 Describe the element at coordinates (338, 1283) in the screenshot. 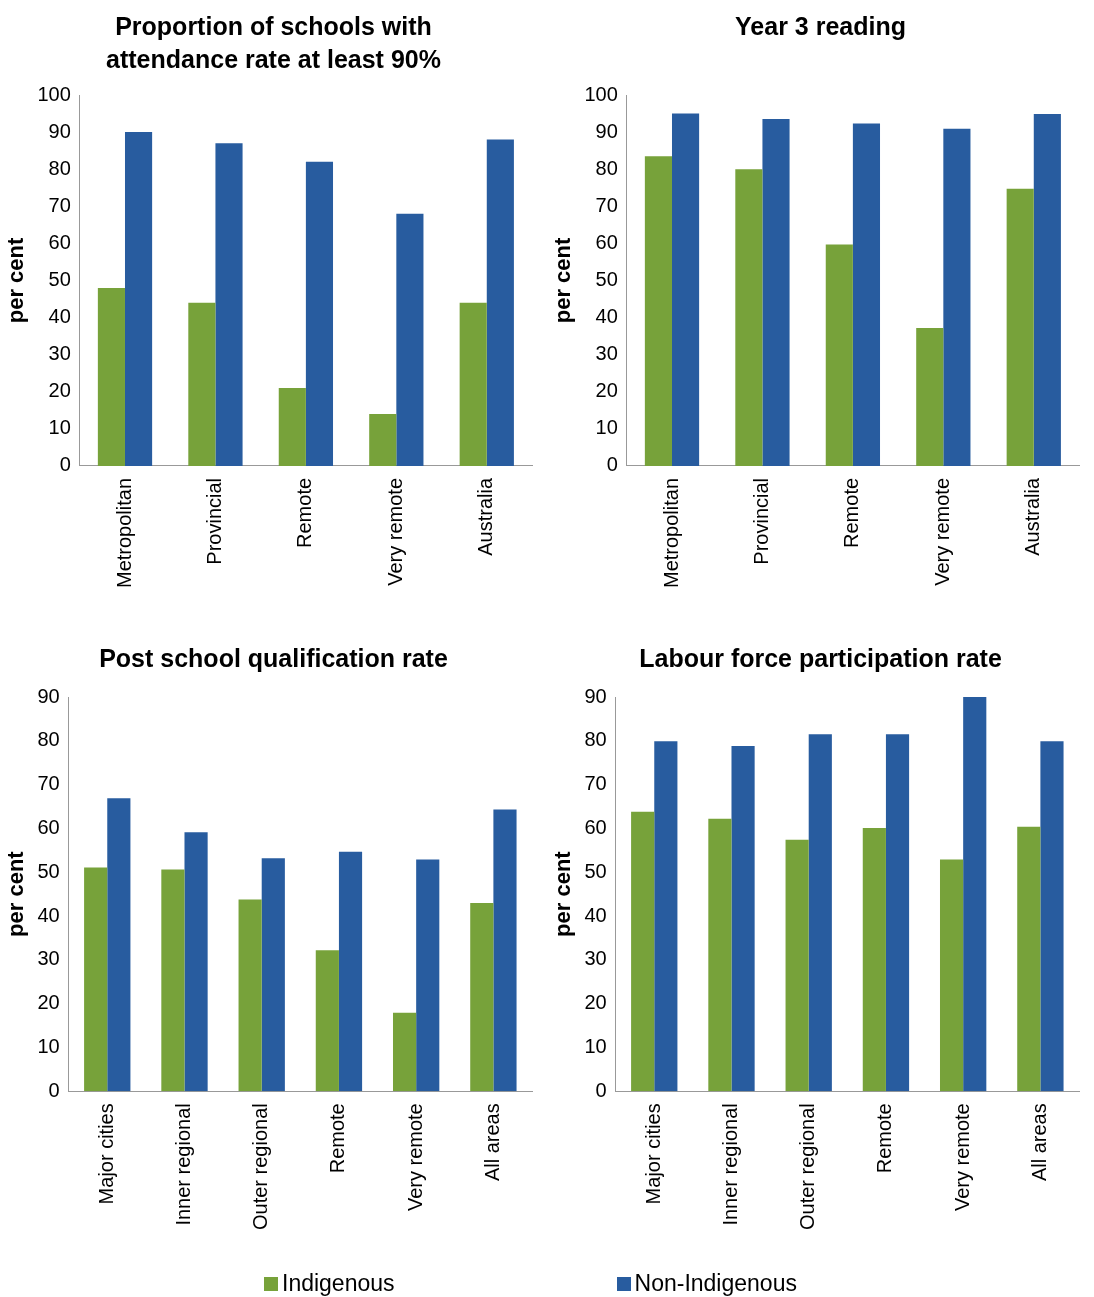

I see `legend-label: Indigenous` at that location.